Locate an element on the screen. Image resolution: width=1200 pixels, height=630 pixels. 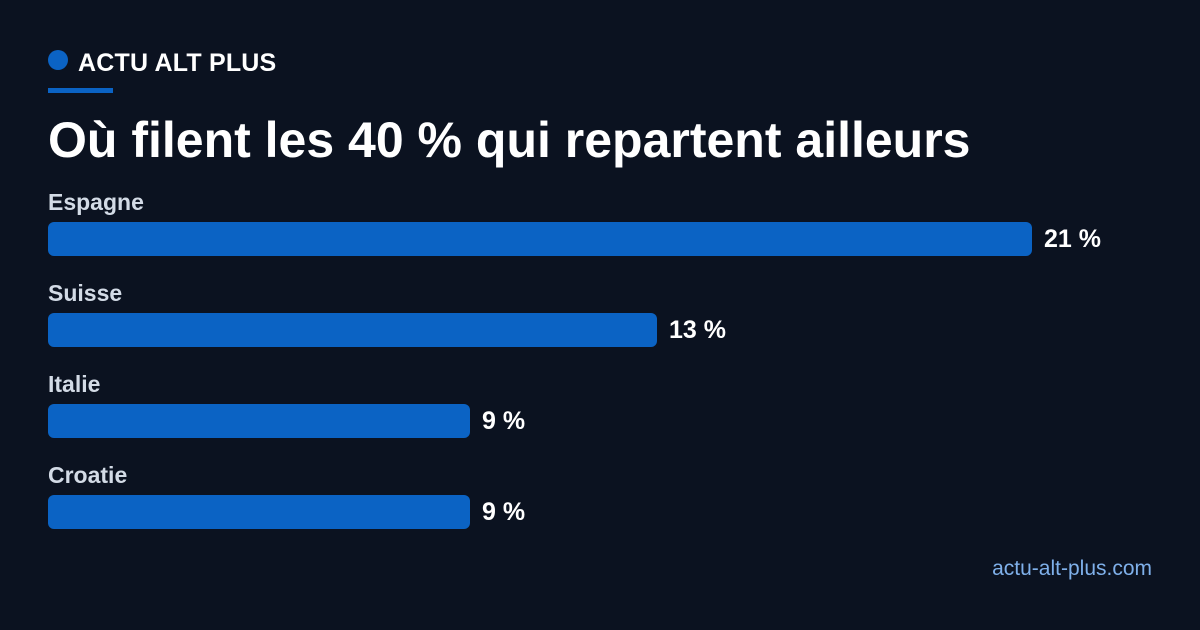
brand-dot-icon is located at coordinates (58, 60).